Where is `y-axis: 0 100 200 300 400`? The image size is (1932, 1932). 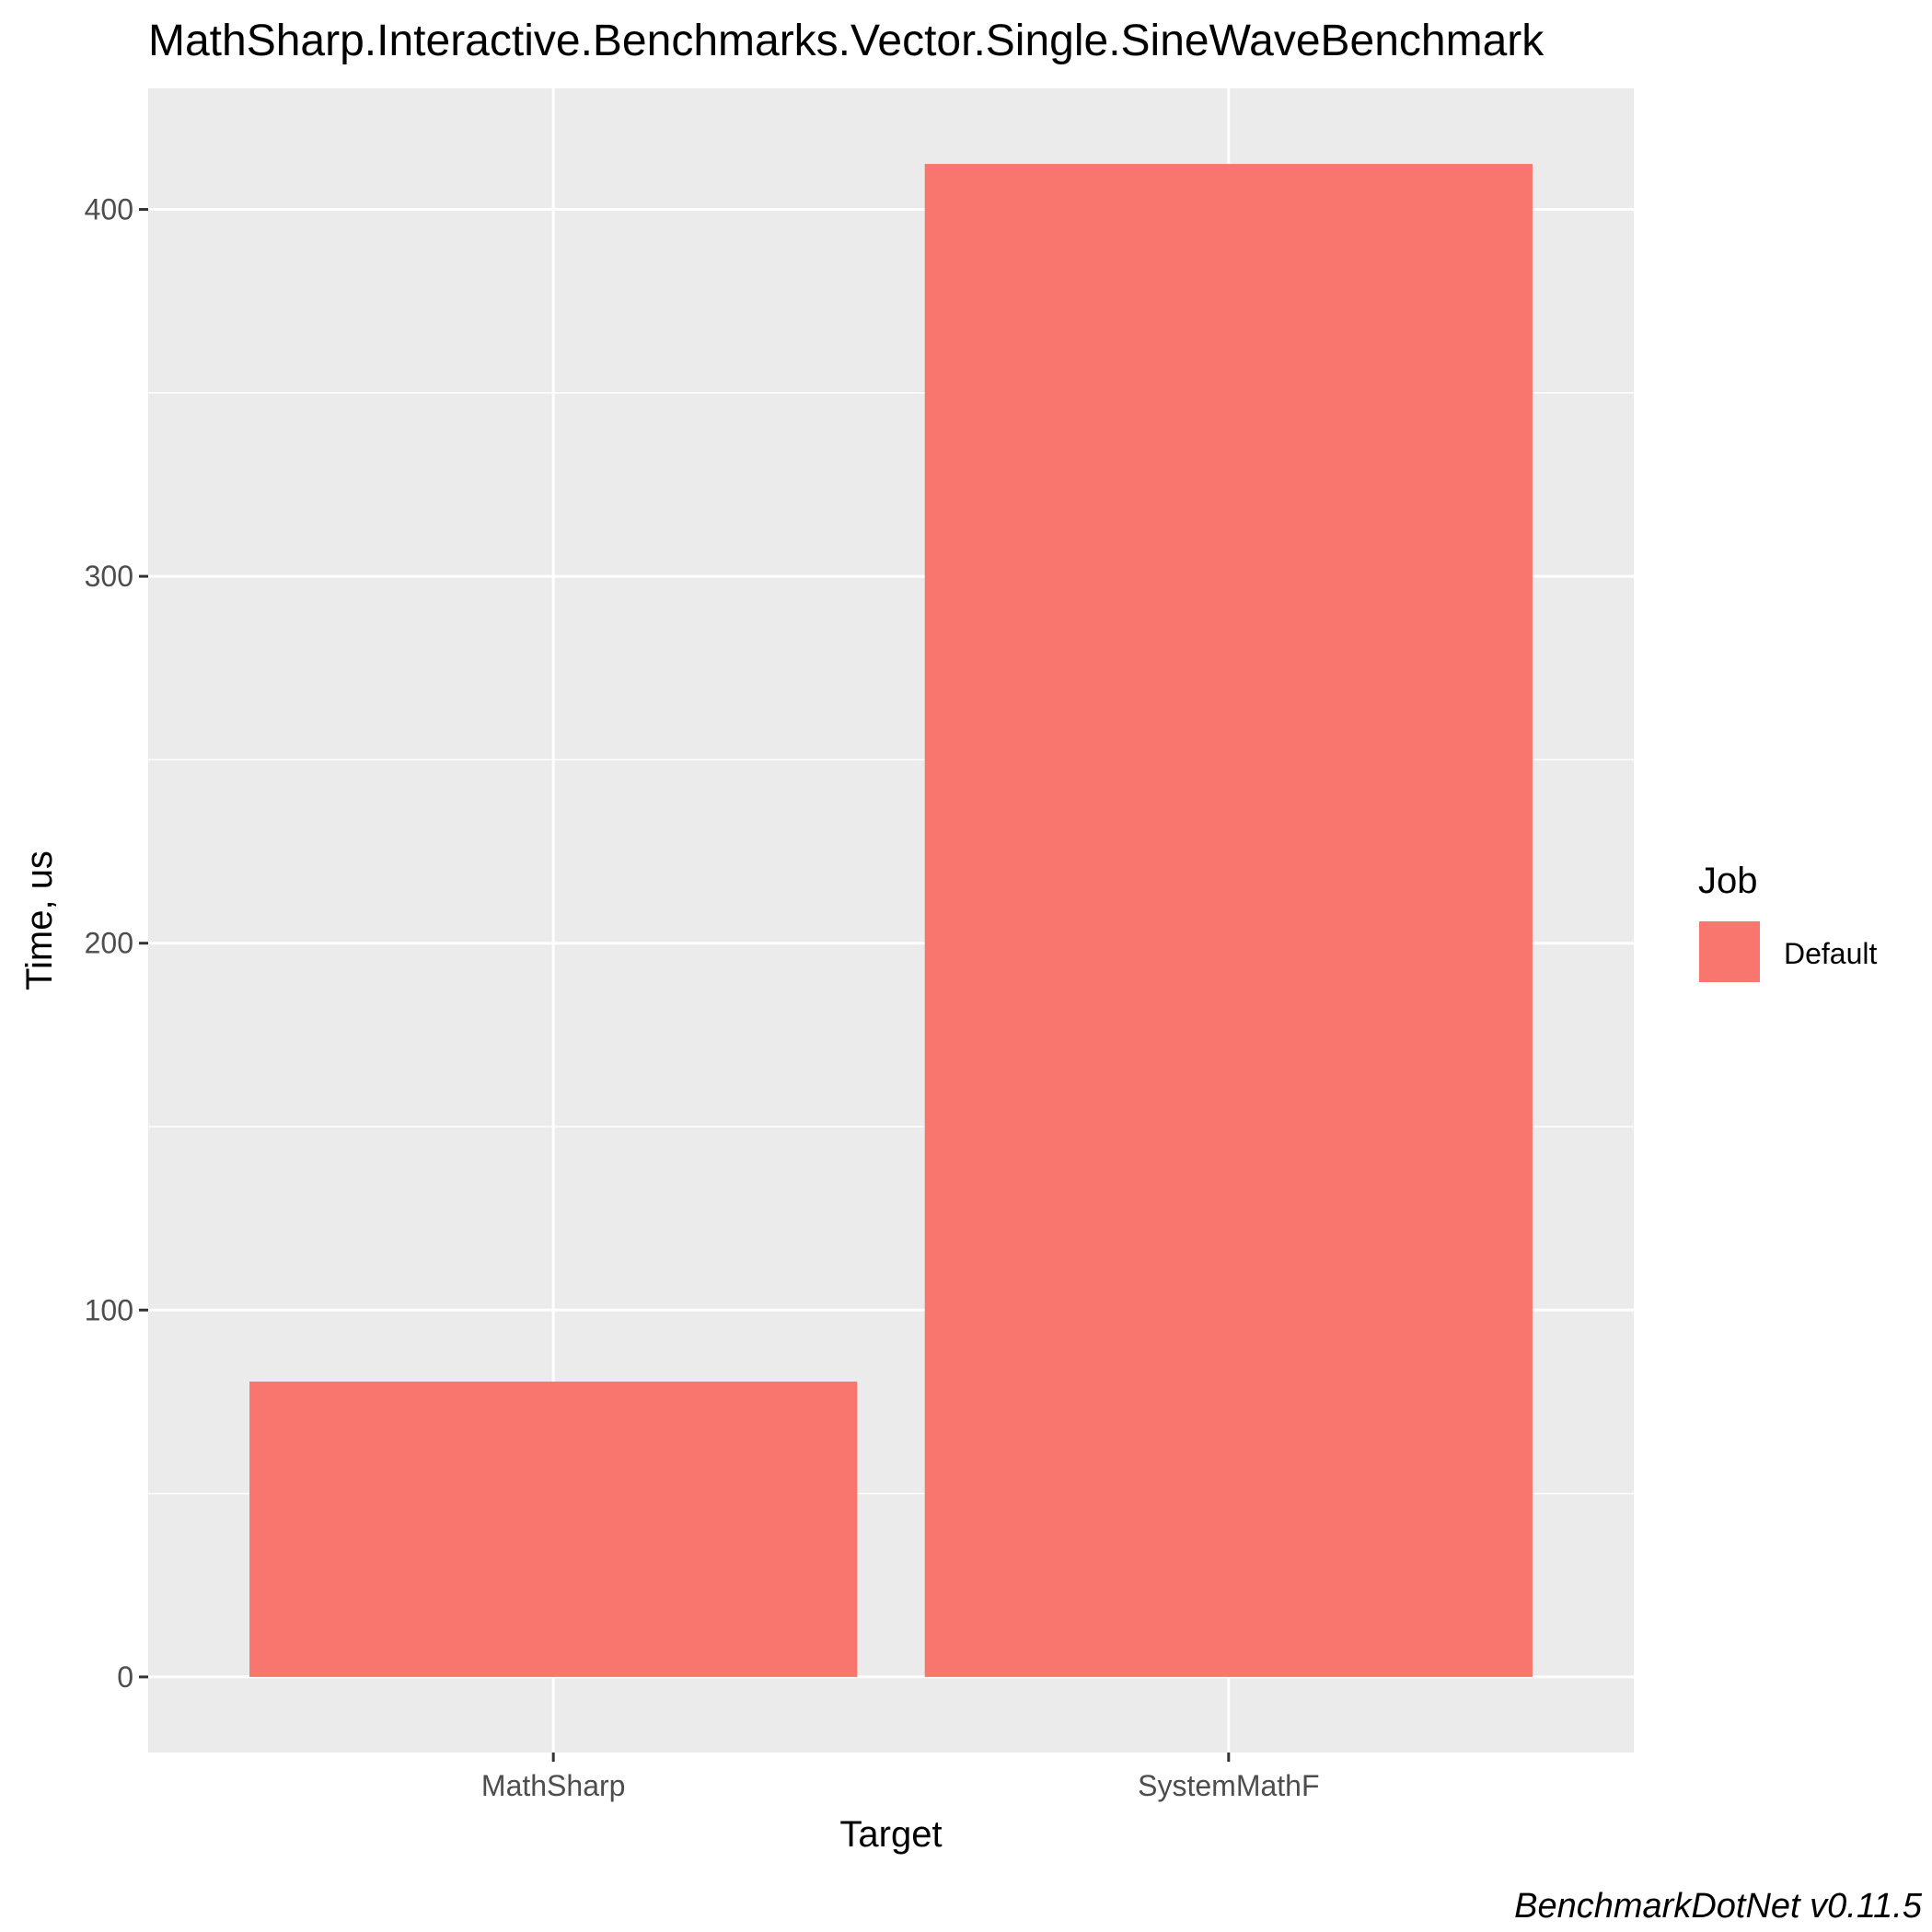 y-axis: 0 100 200 300 400 is located at coordinates (117, 944).